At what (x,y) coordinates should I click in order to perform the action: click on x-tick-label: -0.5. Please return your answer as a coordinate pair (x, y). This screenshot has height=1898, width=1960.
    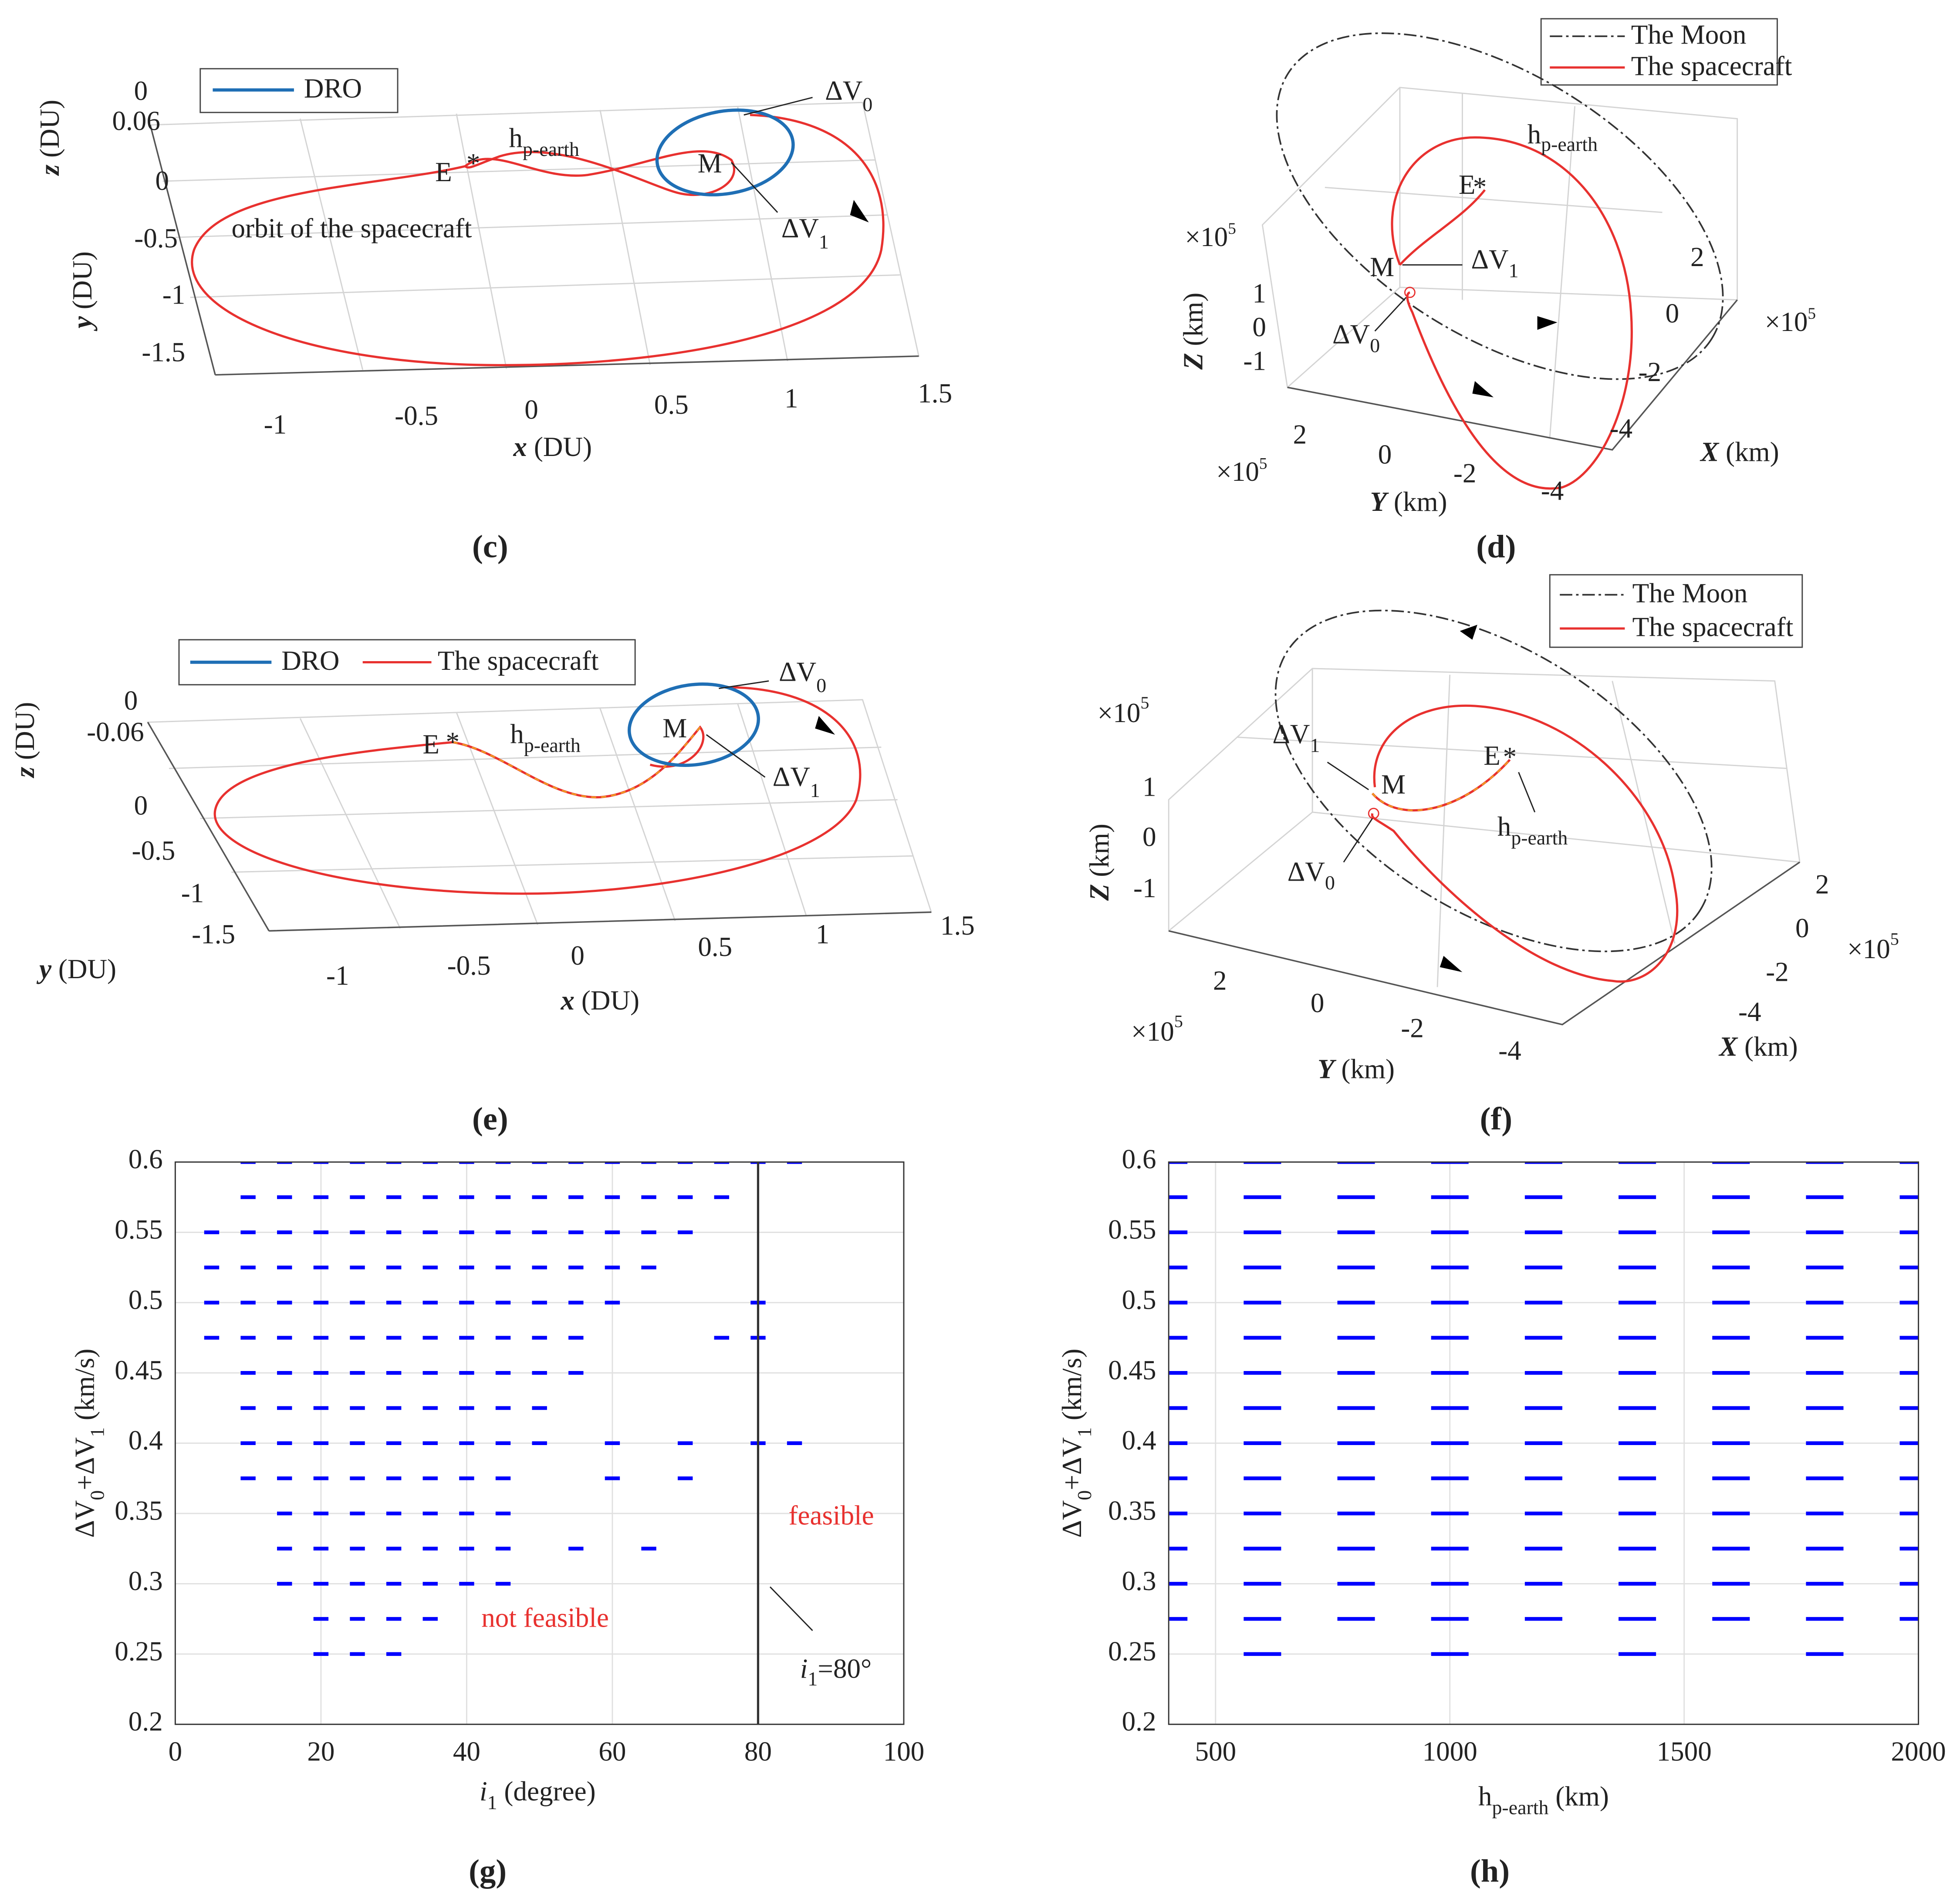
    Looking at the image, I should click on (416, 416).